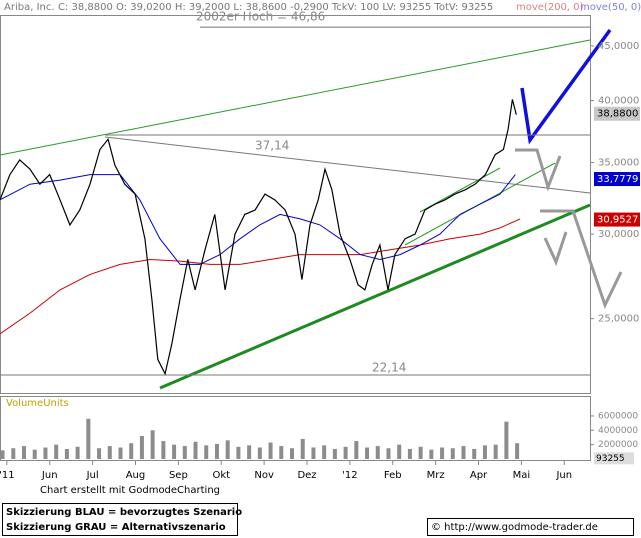 The image size is (641, 538). I want to click on level-label: 37,14, so click(272, 145).